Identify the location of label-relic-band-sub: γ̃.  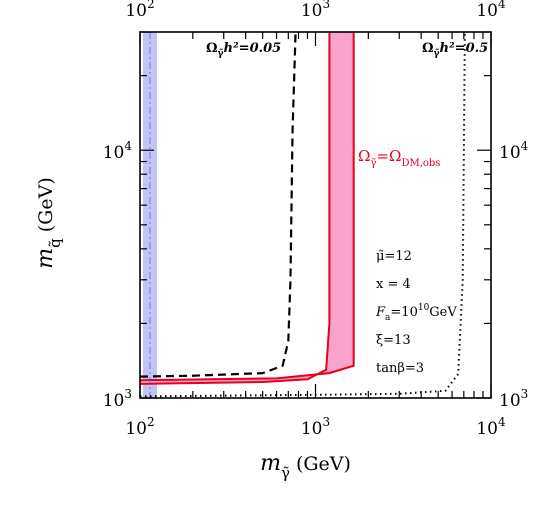
(373, 163).